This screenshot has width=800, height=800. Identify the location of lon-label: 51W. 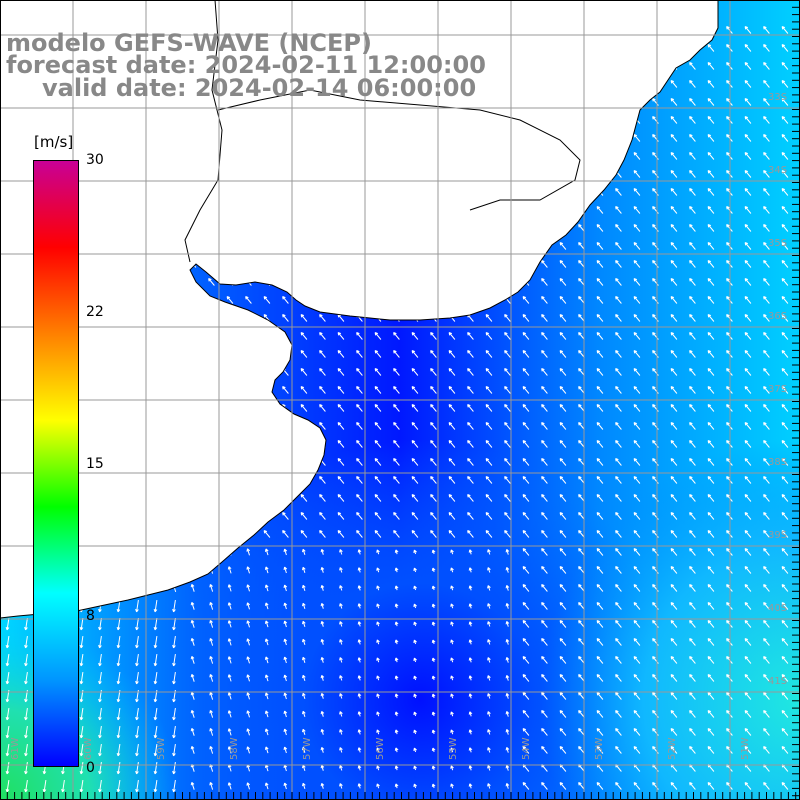
(745, 748).